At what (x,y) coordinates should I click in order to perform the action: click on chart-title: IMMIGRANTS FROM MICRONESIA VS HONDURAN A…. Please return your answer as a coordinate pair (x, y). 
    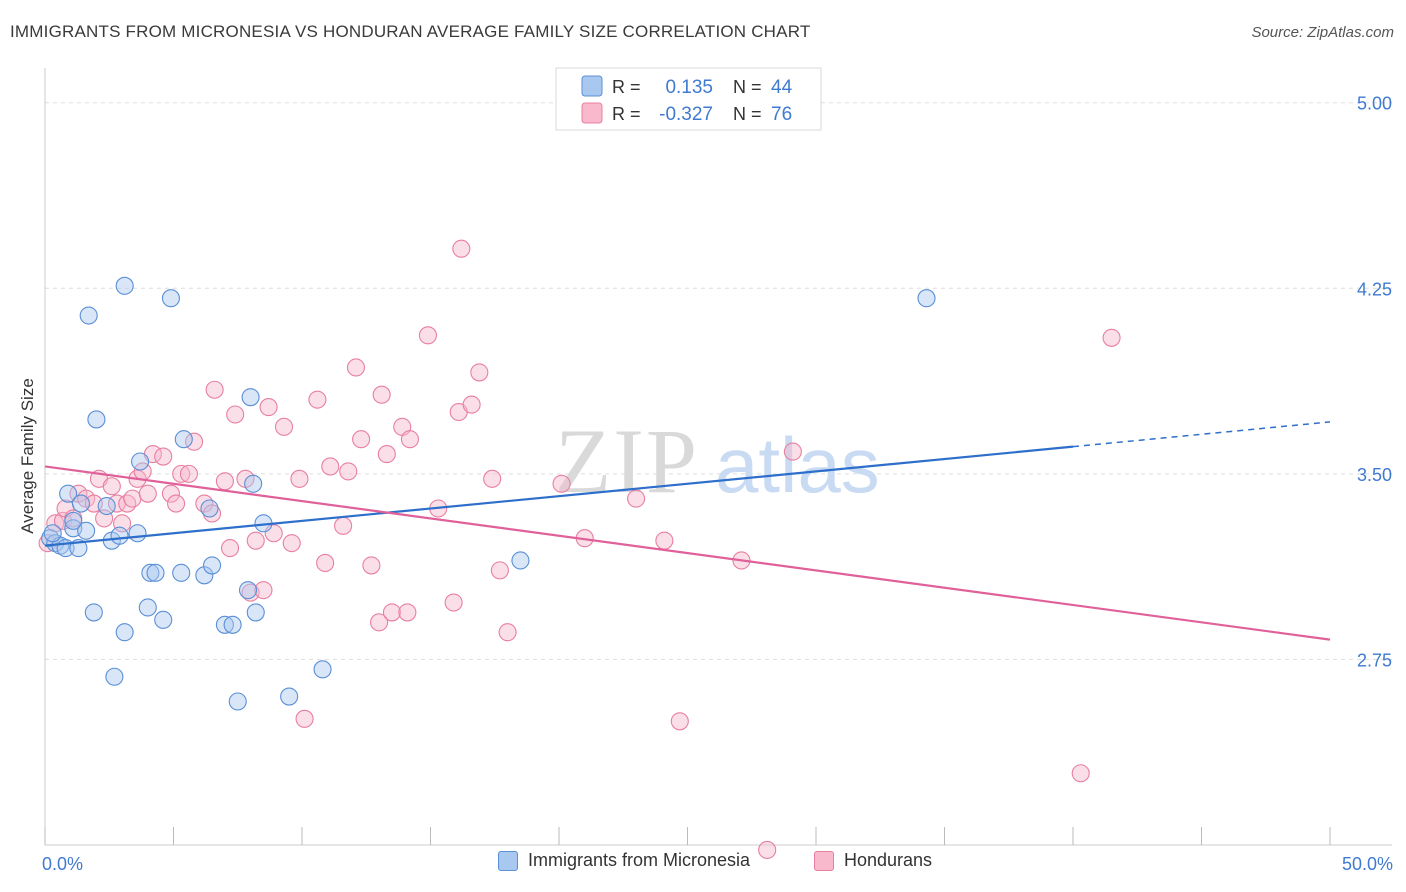
    Looking at the image, I should click on (410, 31).